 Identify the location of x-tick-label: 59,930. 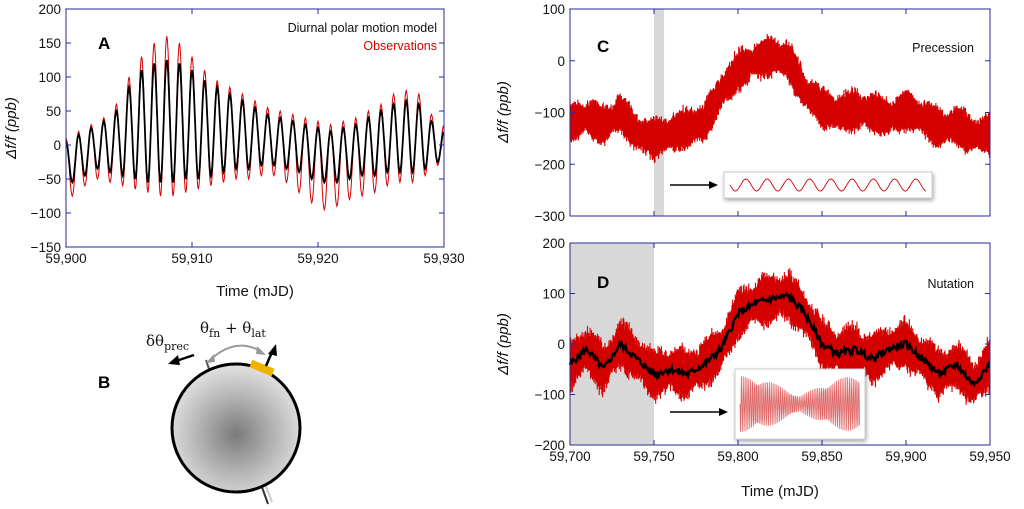
(443, 258).